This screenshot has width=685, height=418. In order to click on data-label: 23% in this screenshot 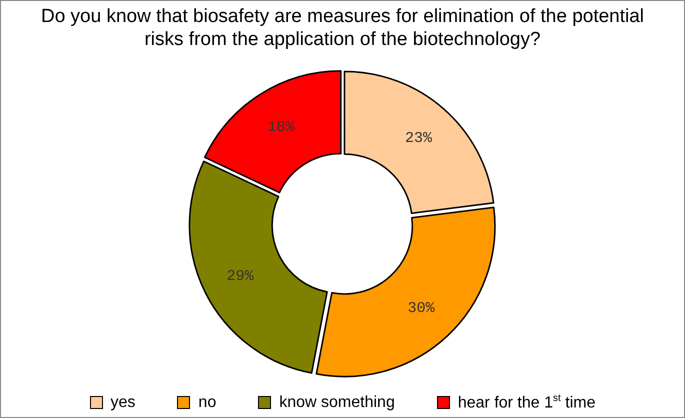, I will do `click(419, 138)`.